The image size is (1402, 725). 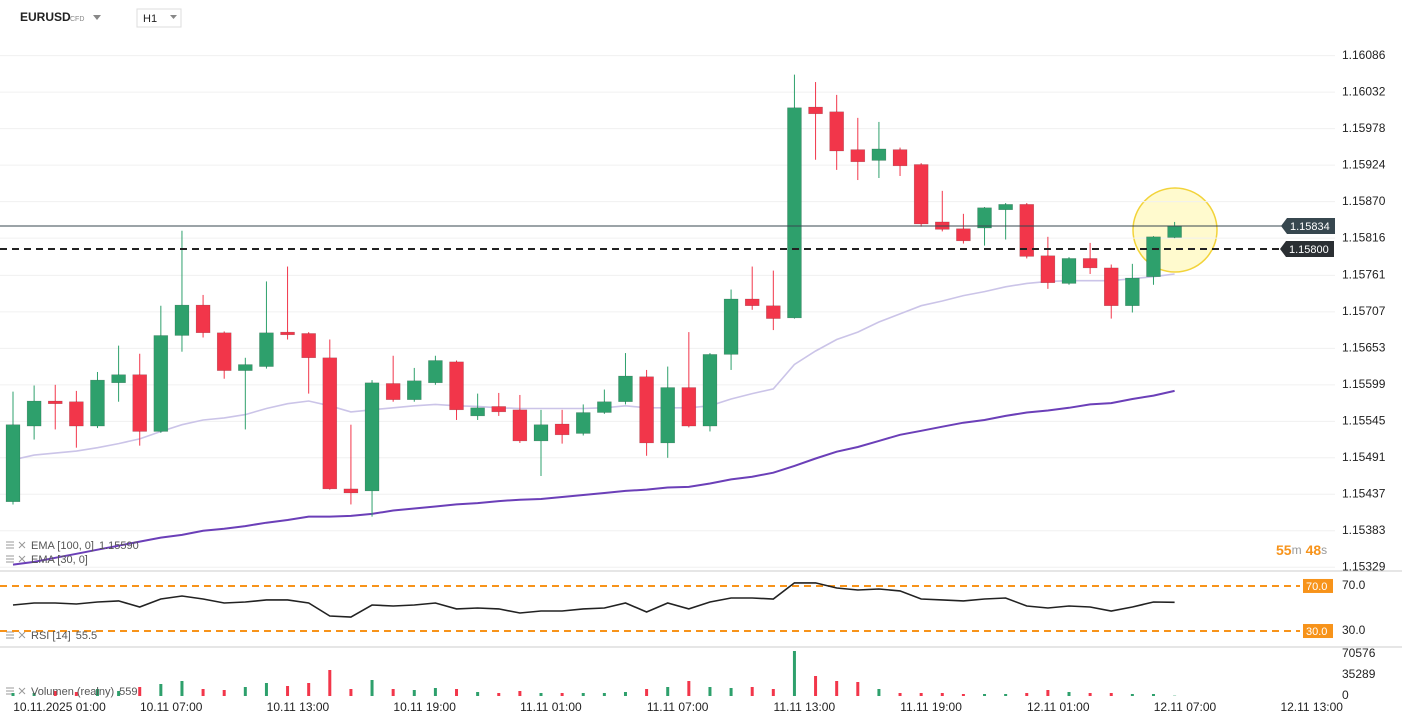 What do you see at coordinates (16, 618) in the screenshot?
I see `legend-icons` at bounding box center [16, 618].